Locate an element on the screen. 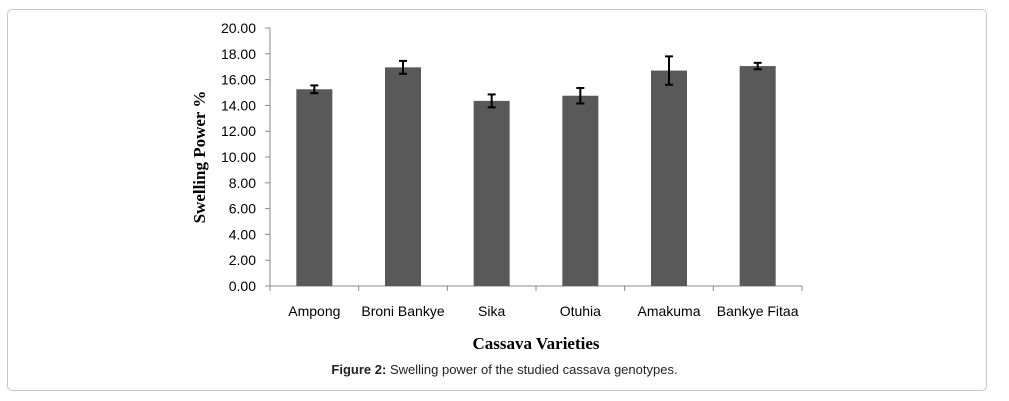 This screenshot has width=1009, height=401. x-tick-label: Amakuma is located at coordinates (668, 311).